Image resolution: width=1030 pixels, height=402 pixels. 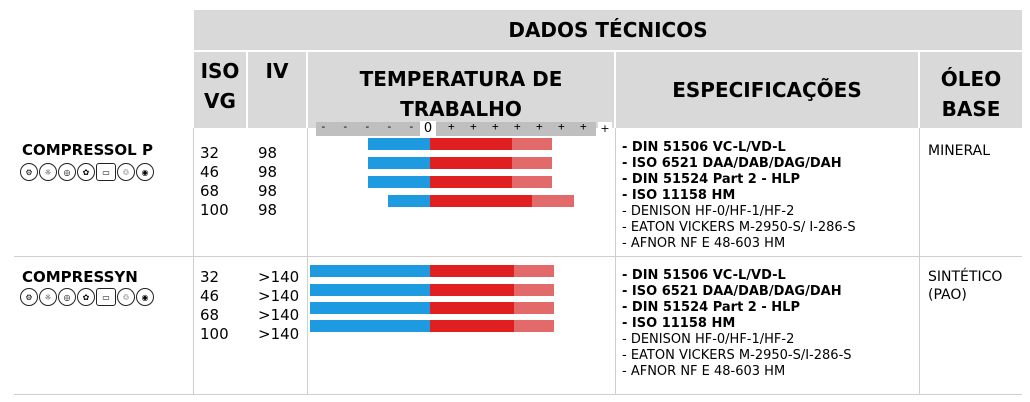 I want to click on oleo-base-line: SINTÉTICO, so click(x=965, y=277).